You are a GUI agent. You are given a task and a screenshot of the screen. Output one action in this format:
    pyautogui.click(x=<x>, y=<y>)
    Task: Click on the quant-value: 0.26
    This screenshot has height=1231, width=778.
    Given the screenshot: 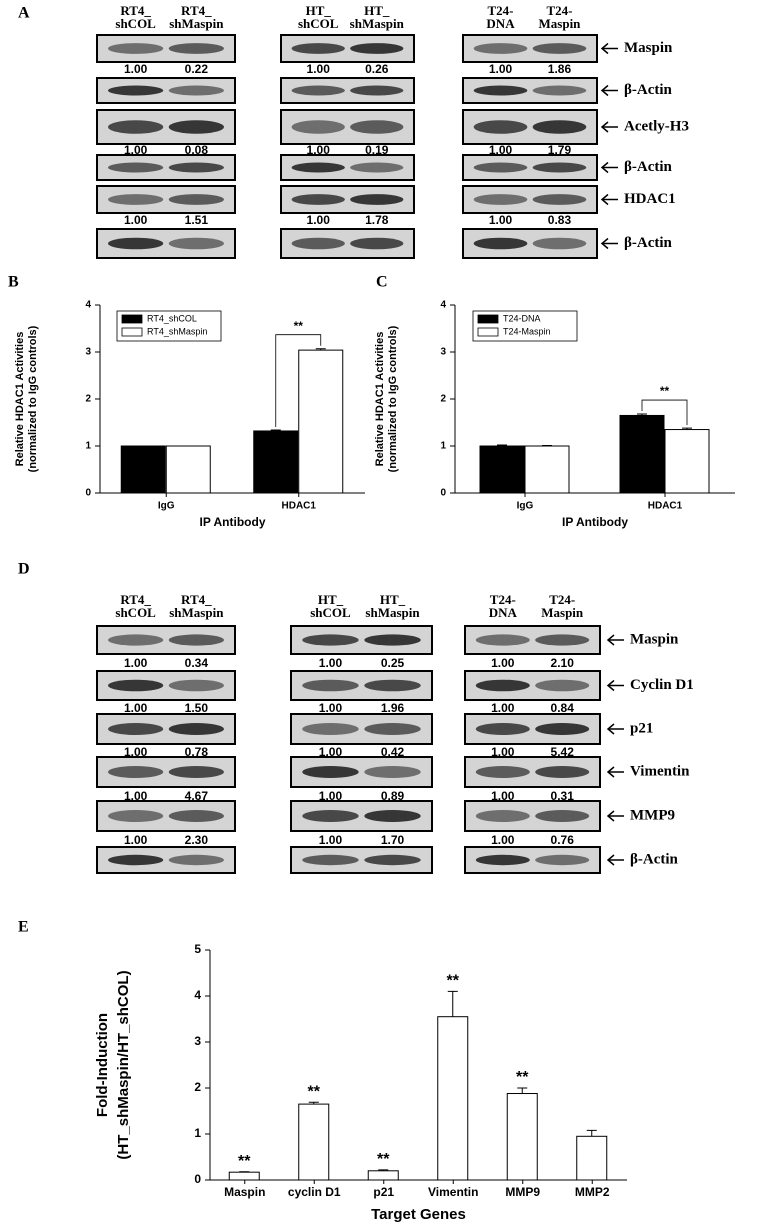 What is the action you would take?
    pyautogui.click(x=377, y=69)
    